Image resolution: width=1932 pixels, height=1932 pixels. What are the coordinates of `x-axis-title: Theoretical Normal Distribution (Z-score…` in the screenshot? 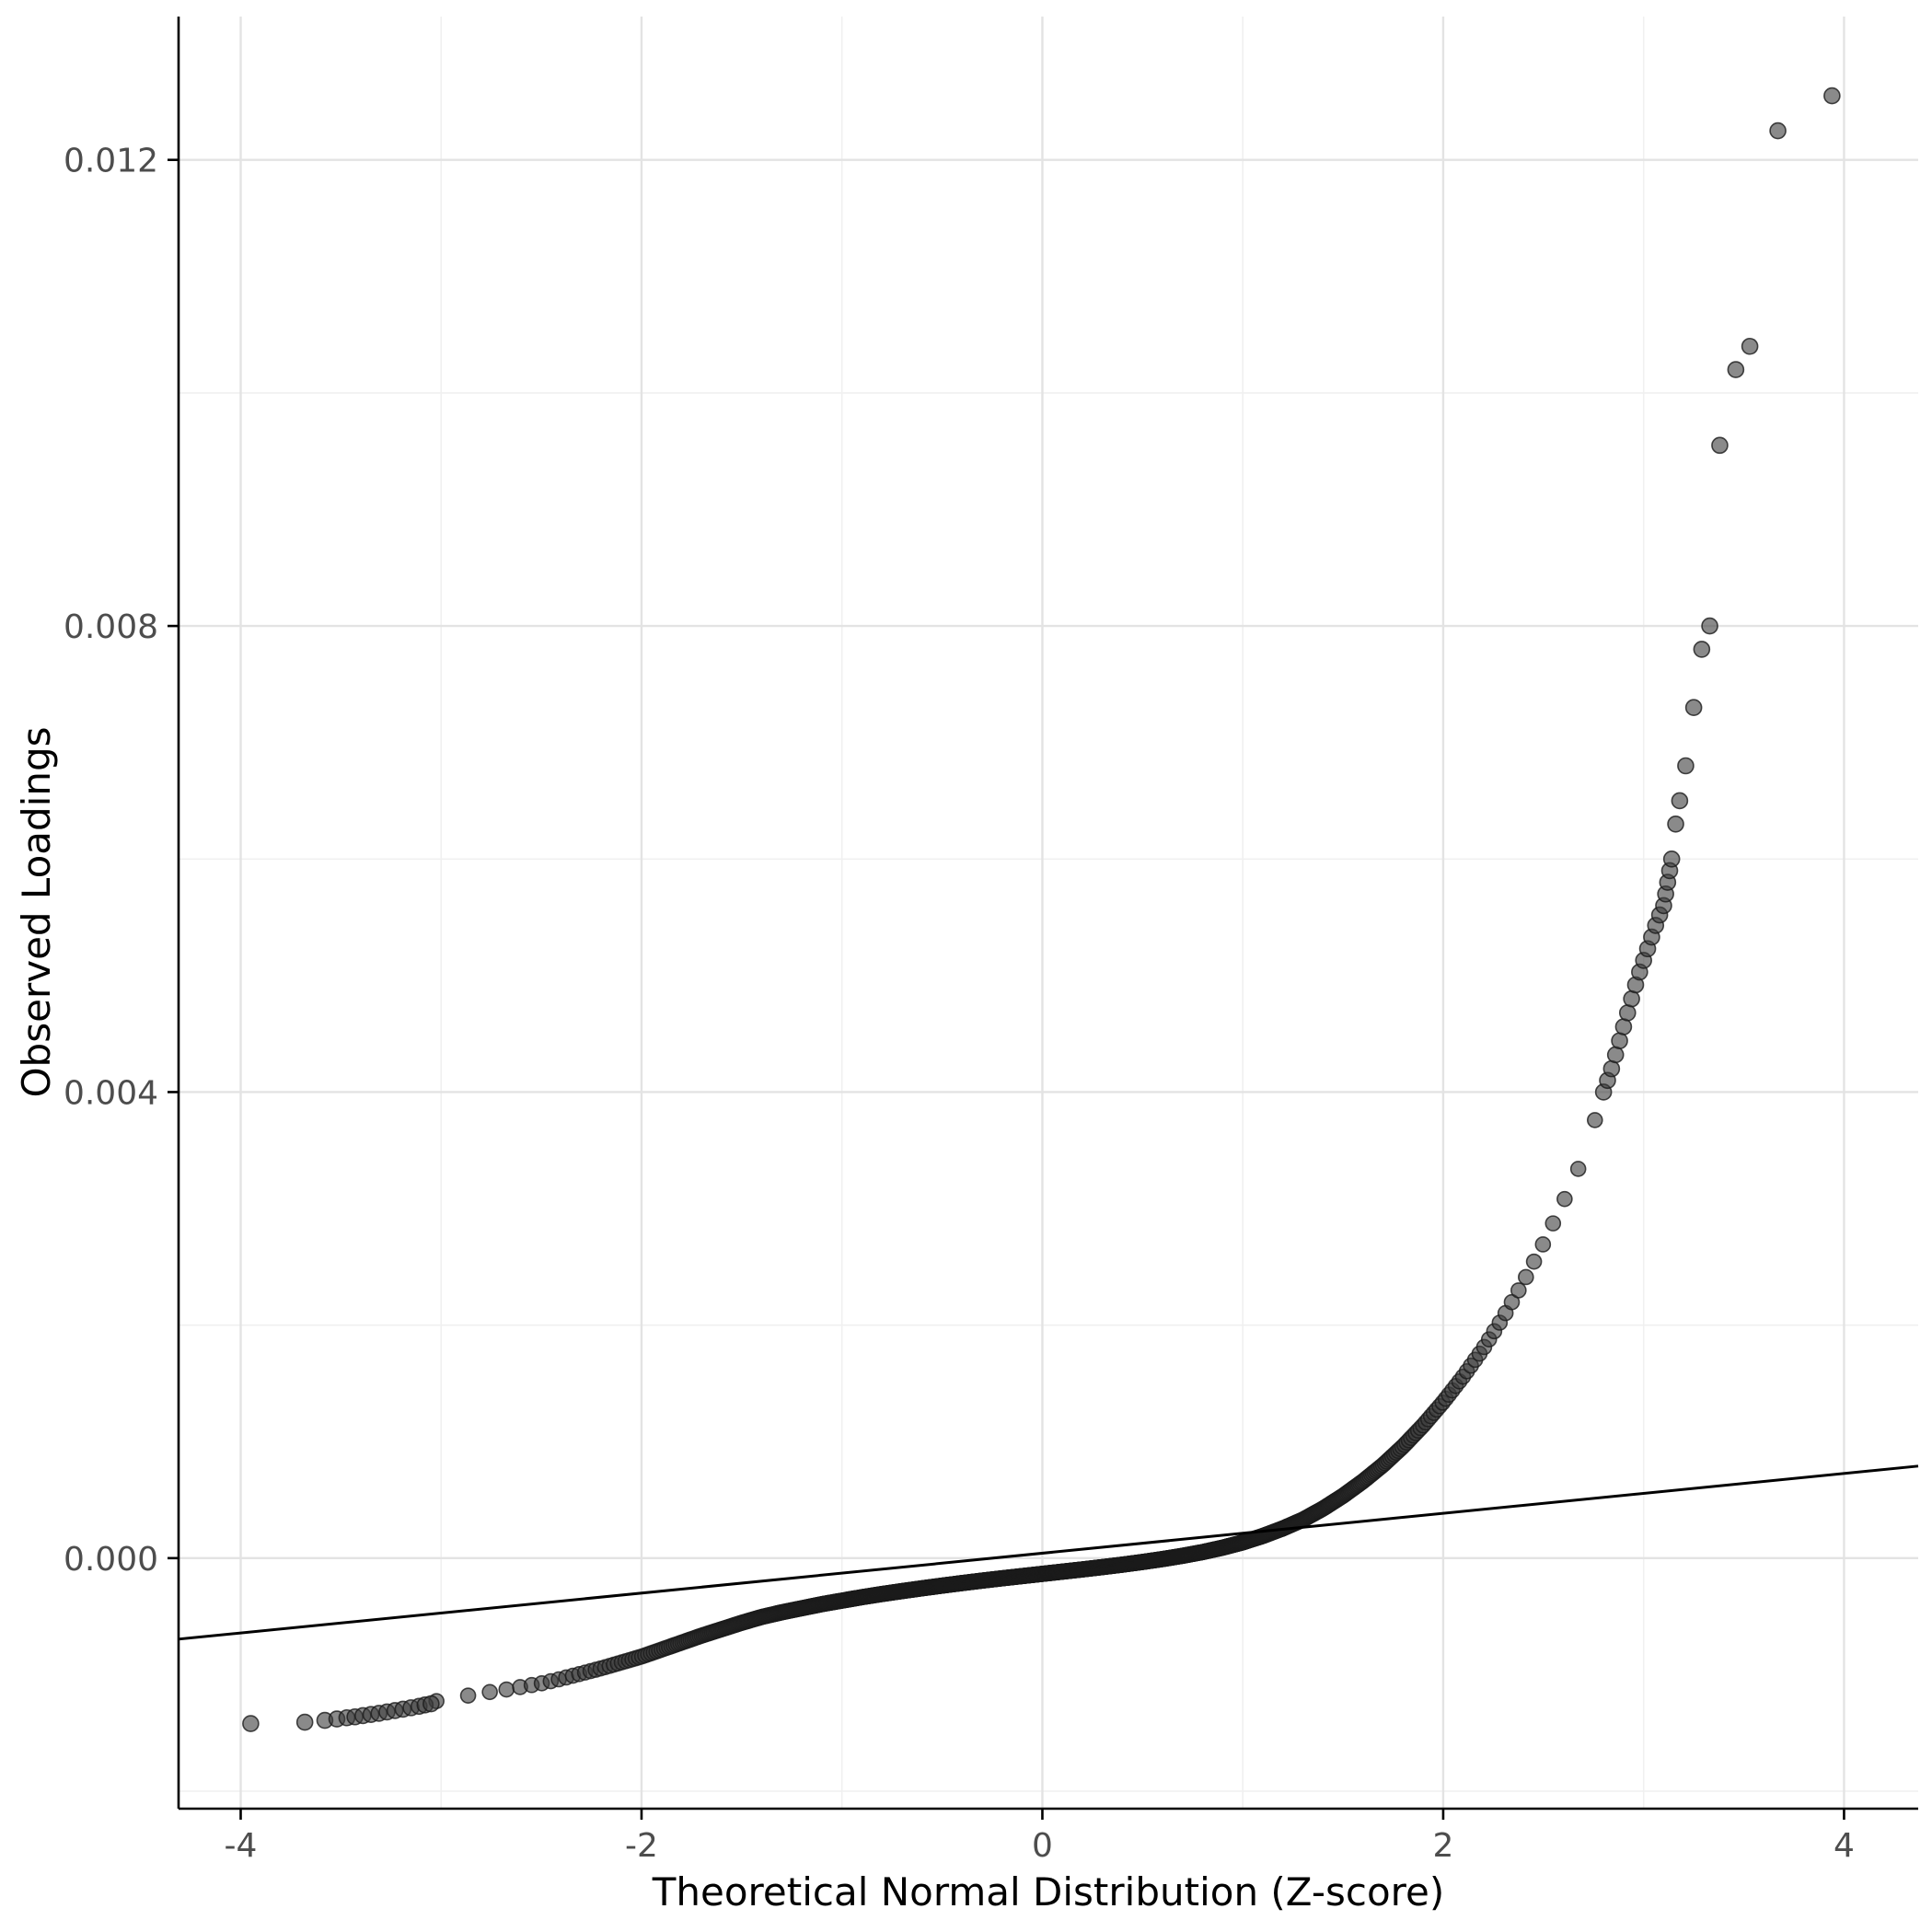 It's located at (1049, 1892).